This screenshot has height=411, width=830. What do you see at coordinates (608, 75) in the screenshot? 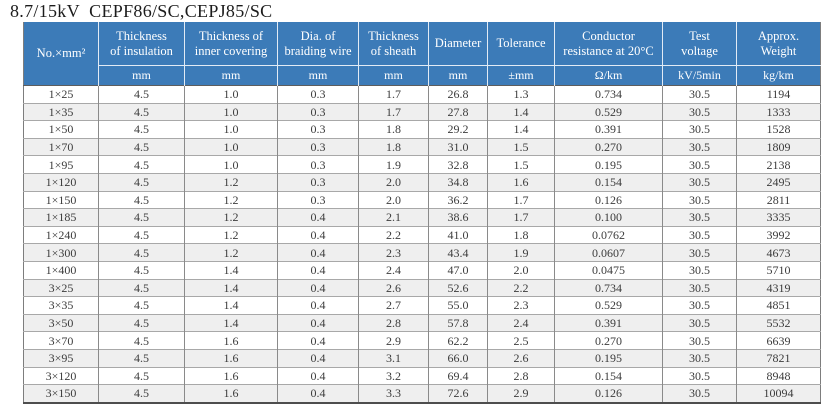
I see `column-unit: Ω/km` at bounding box center [608, 75].